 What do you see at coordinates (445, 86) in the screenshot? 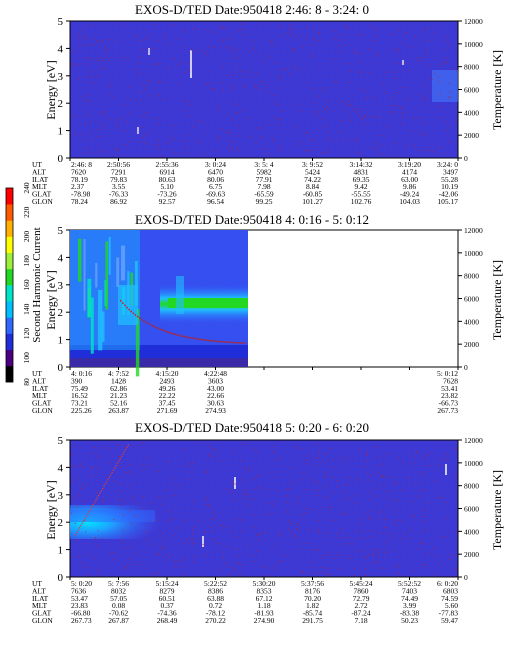
I see `panel-1-high-energy-patch` at bounding box center [445, 86].